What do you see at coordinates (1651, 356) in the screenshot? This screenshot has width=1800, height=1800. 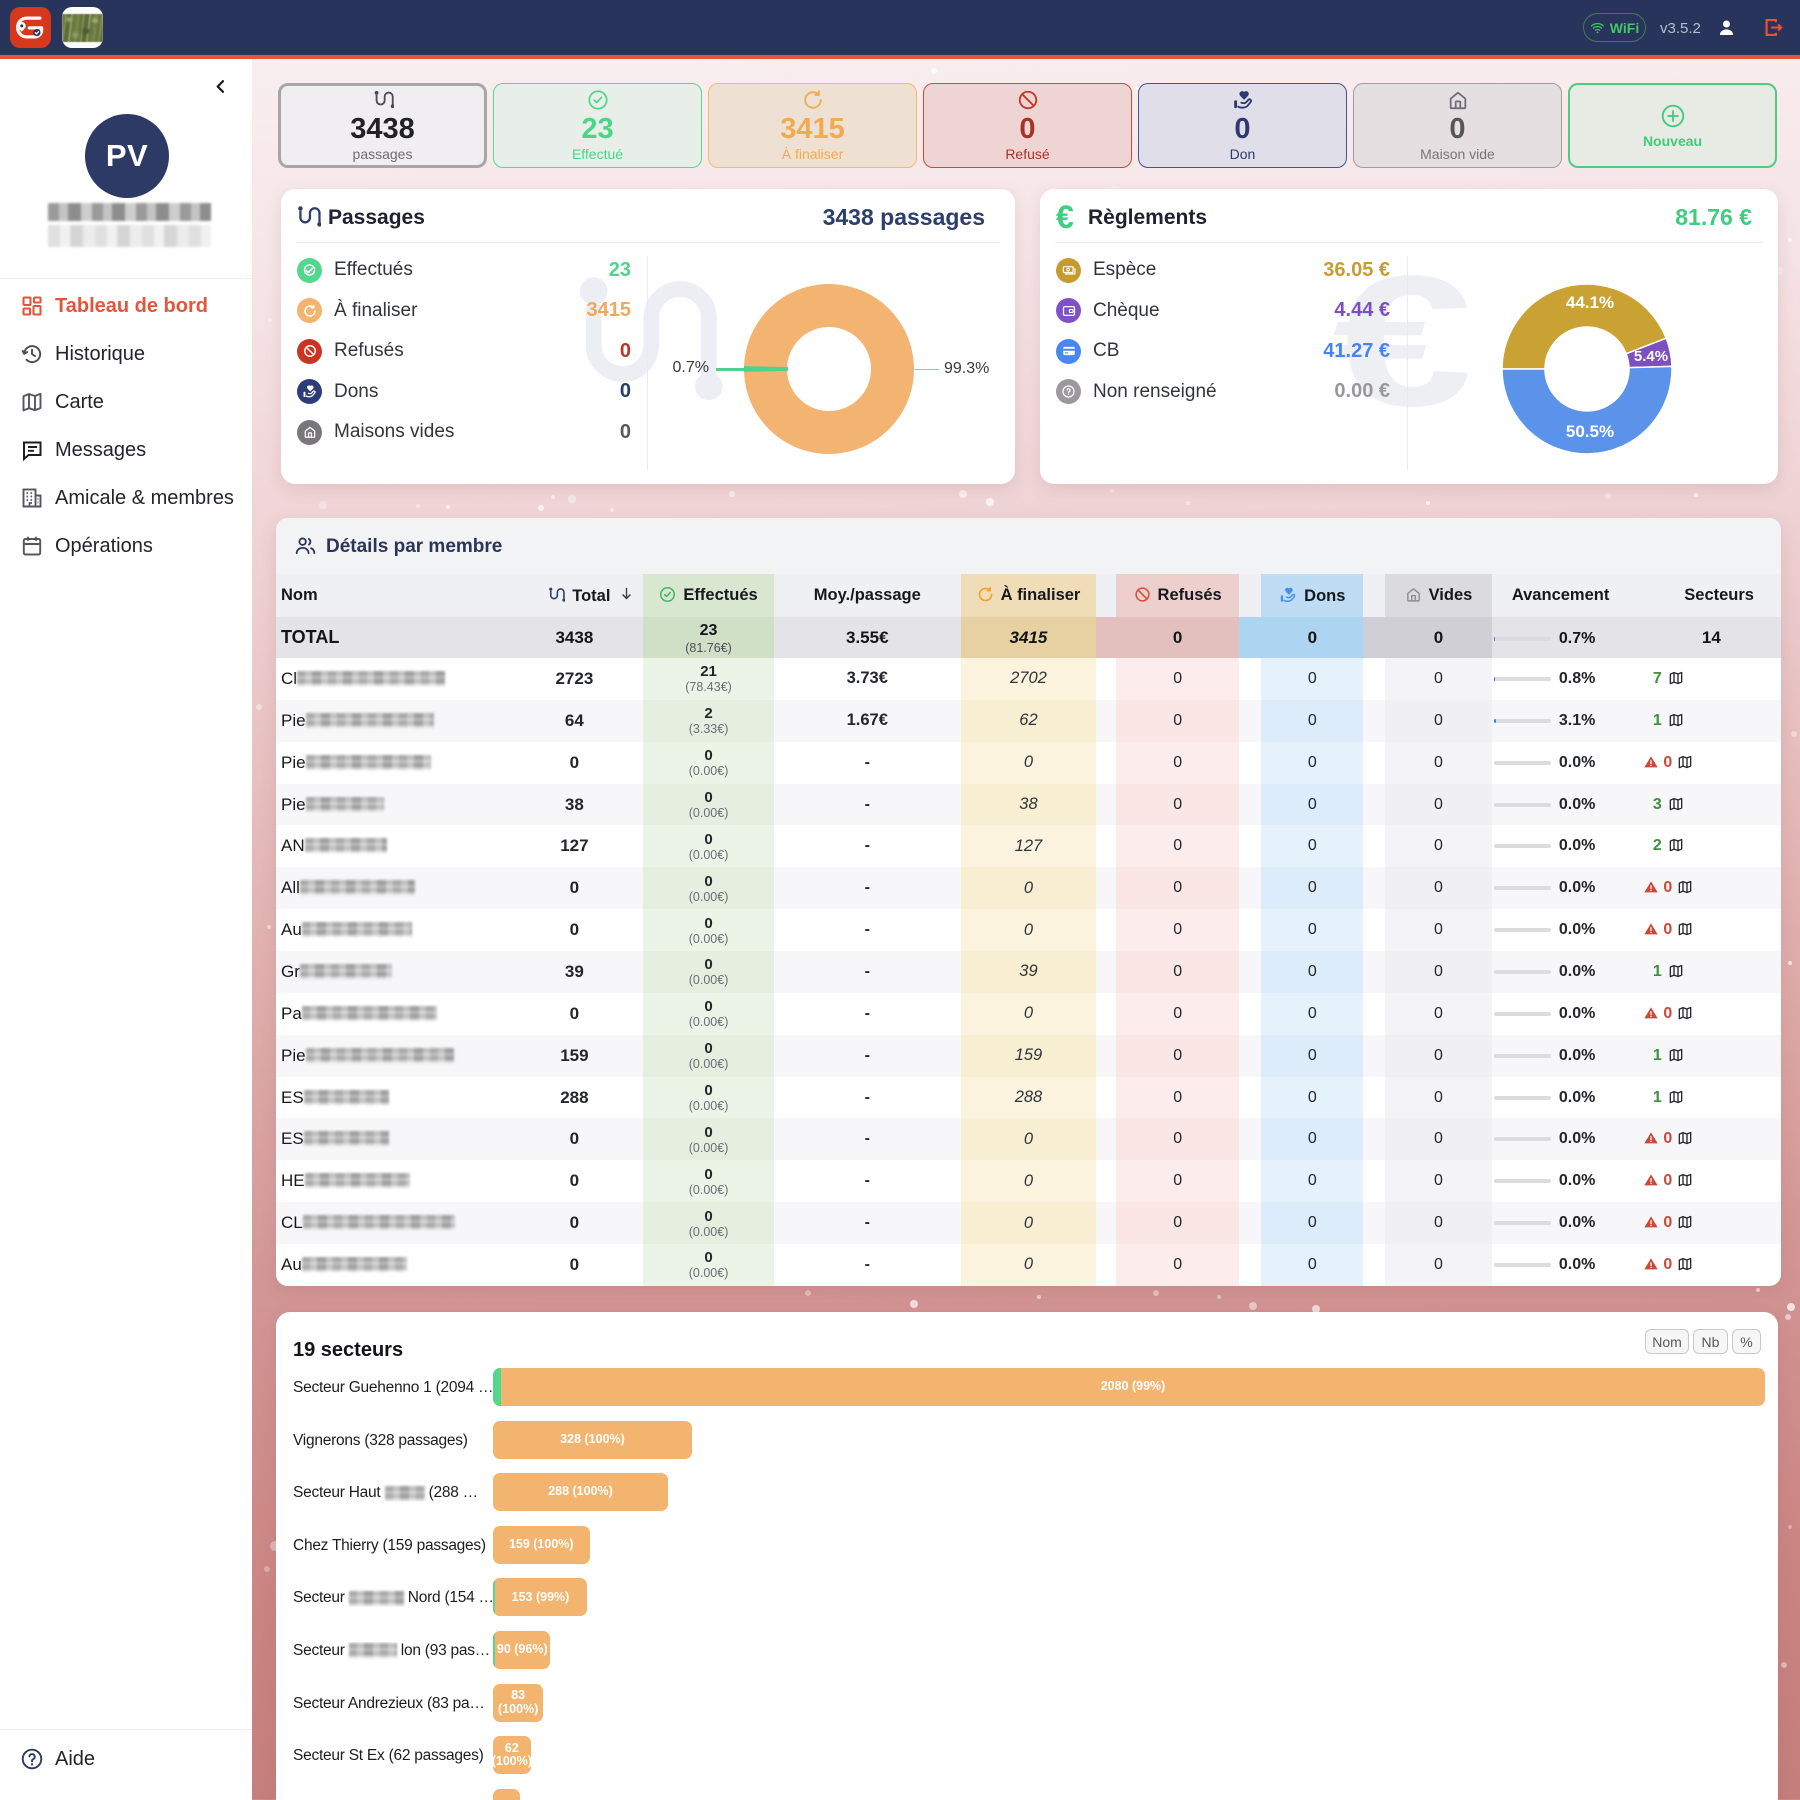 I see `svg-text: 5.4%` at bounding box center [1651, 356].